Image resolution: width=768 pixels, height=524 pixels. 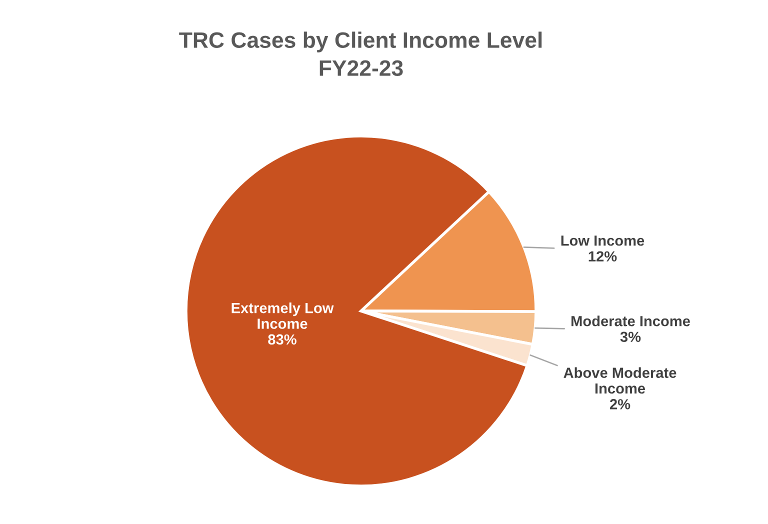 What do you see at coordinates (620, 380) in the screenshot?
I see `slice-label: Above Moderate Income` at bounding box center [620, 380].